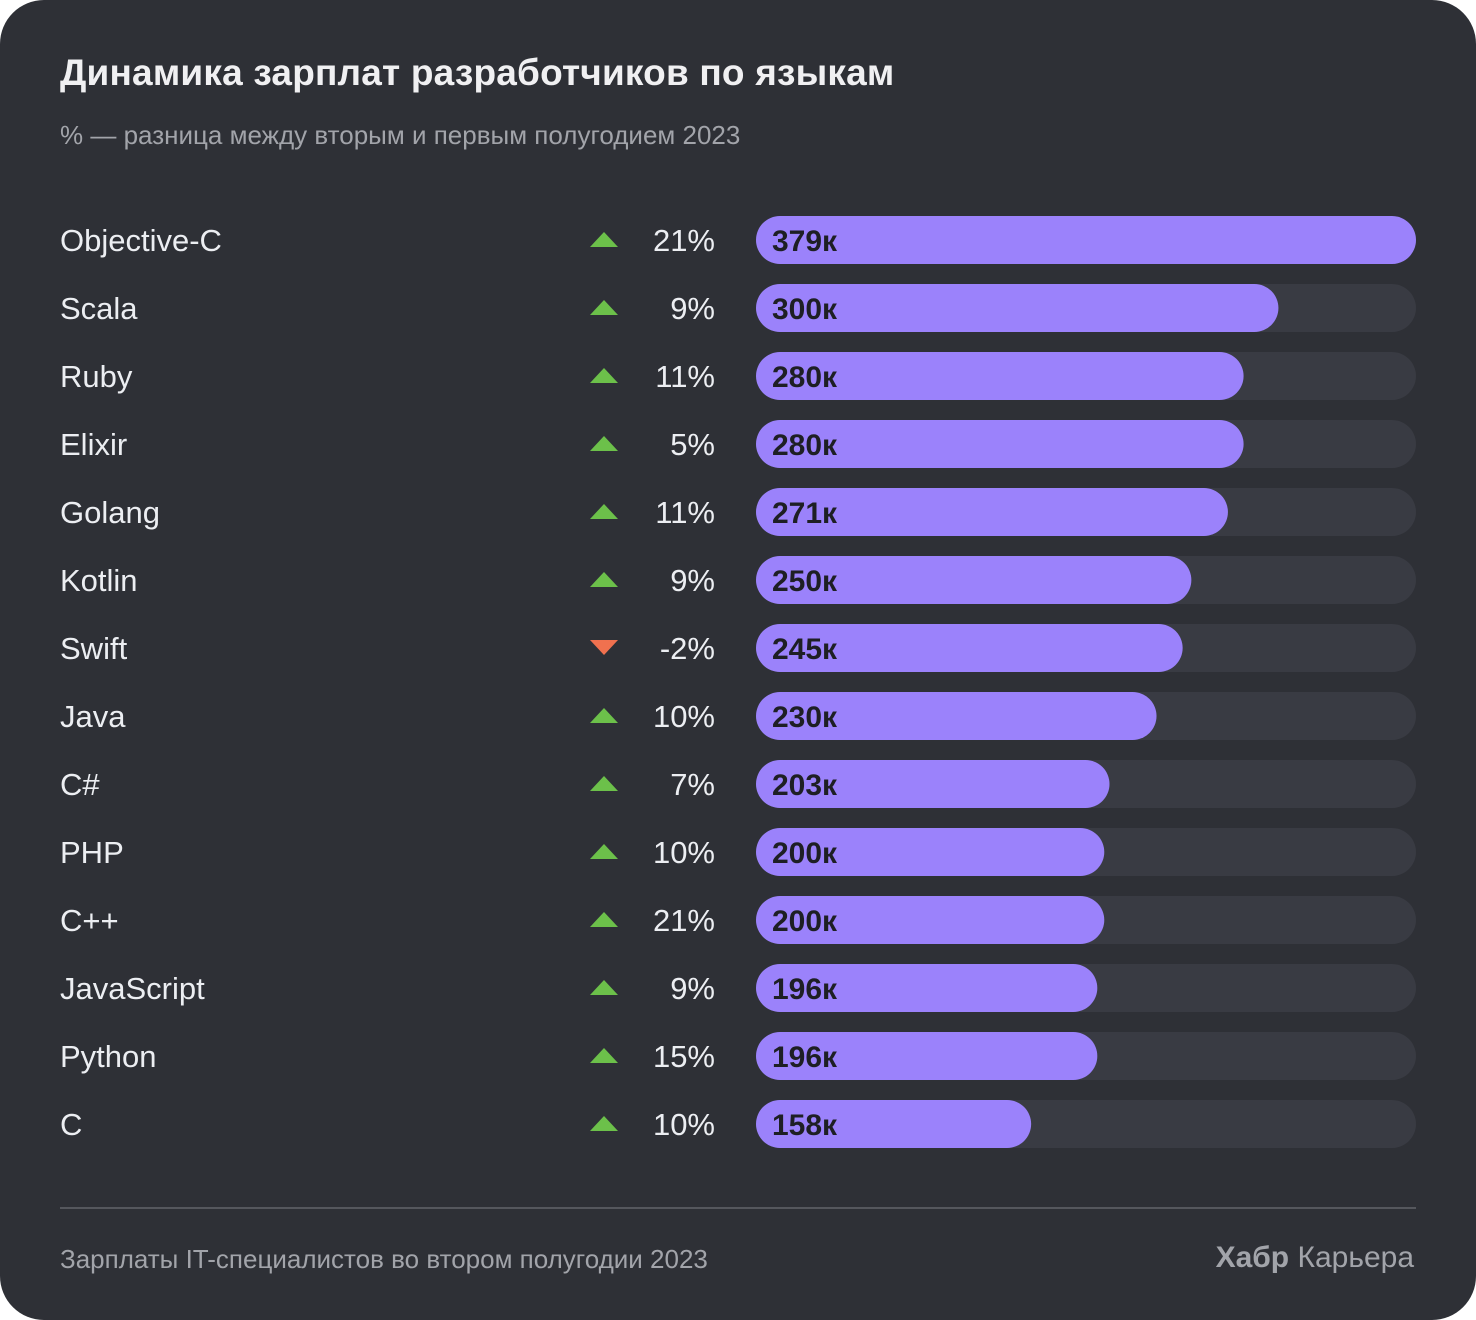 This screenshot has height=1320, width=1476. Describe the element at coordinates (94, 648) in the screenshot. I see `category-label: Swift` at that location.